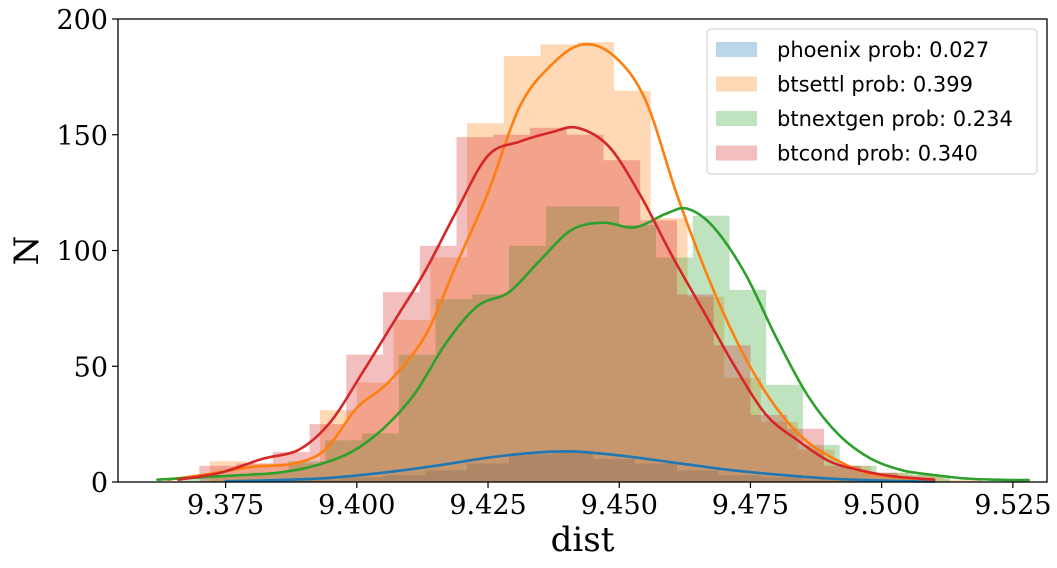  I want to click on legend-label: btsettl prob: 0.399, so click(875, 85).